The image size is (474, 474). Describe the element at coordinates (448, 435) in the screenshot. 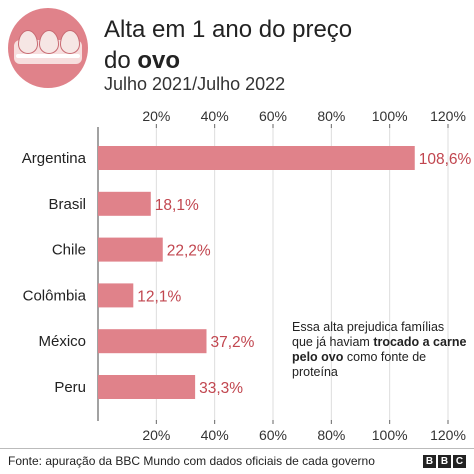

I see `x-tick-label-bottom: 120%` at that location.